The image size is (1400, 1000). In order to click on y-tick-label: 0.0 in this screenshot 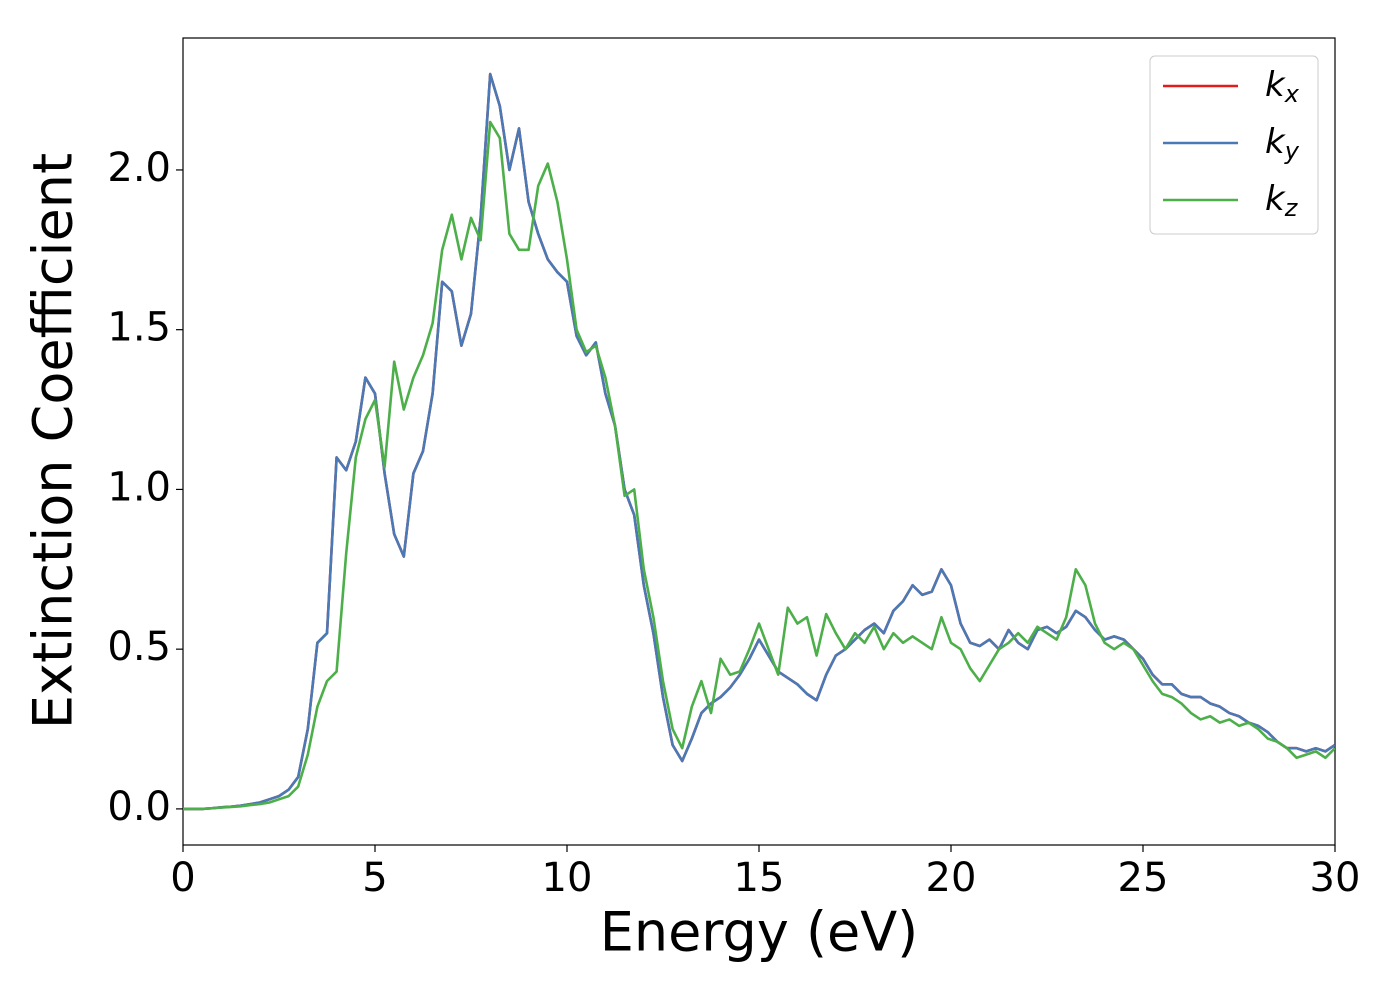, I will do `click(139, 807)`.